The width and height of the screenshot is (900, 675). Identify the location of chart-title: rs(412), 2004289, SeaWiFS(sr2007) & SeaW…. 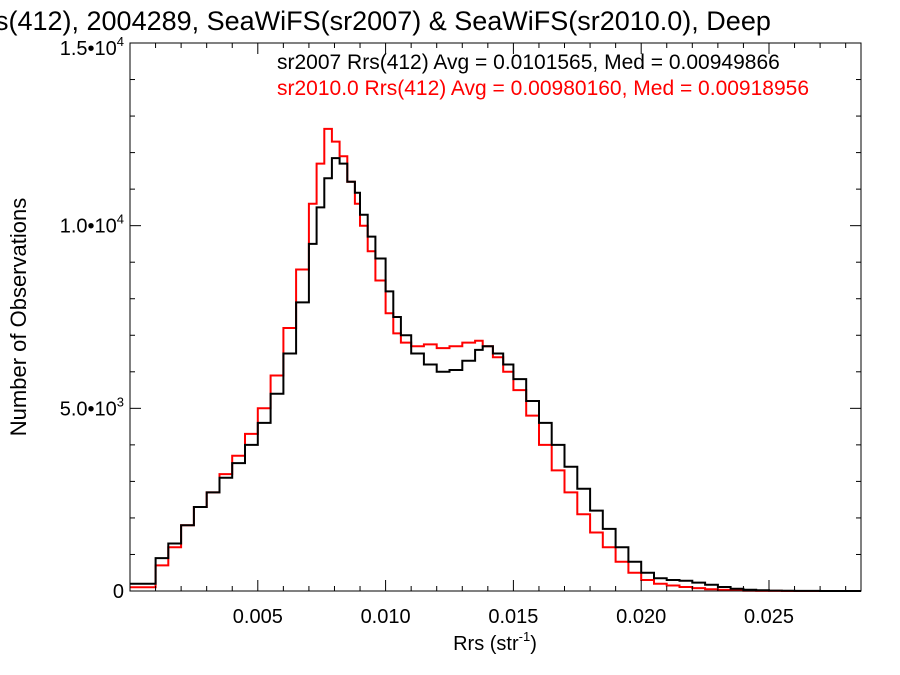
(385, 21).